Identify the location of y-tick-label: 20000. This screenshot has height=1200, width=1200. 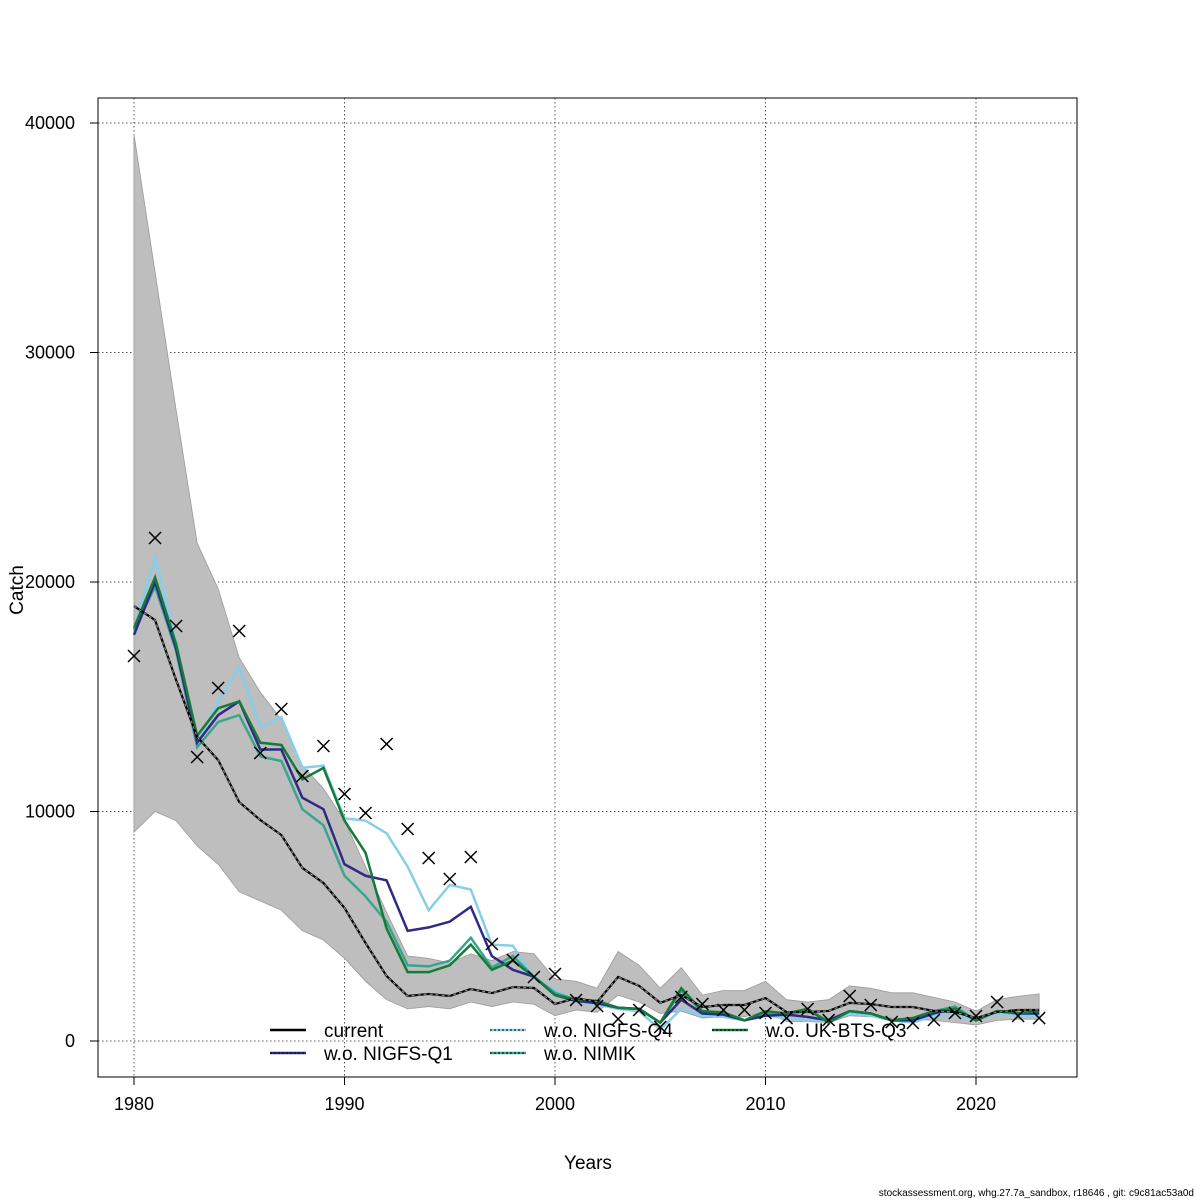
(50, 582).